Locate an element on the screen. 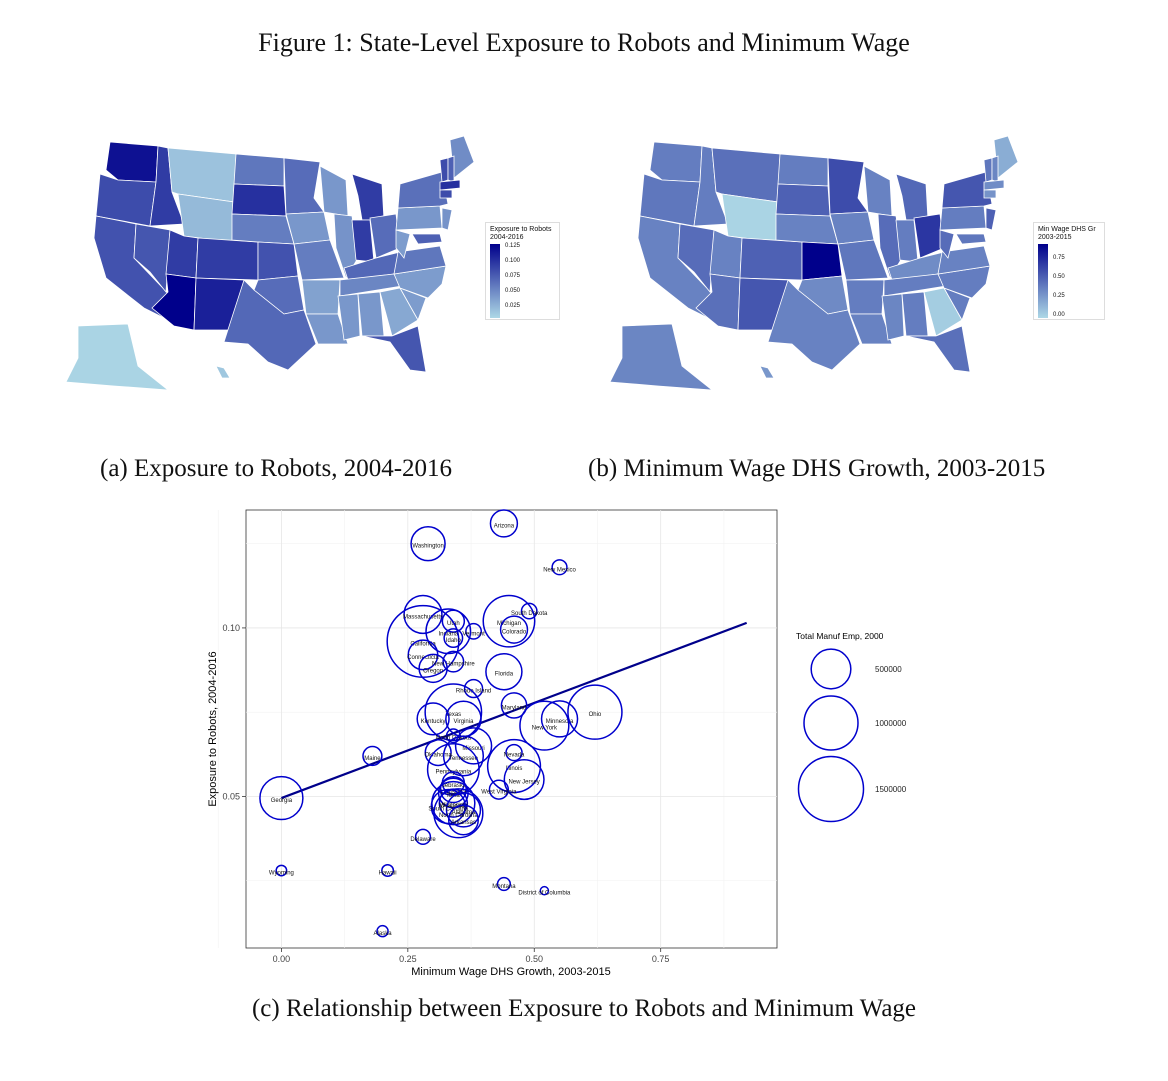  point-label: Michigan is located at coordinates (509, 624).